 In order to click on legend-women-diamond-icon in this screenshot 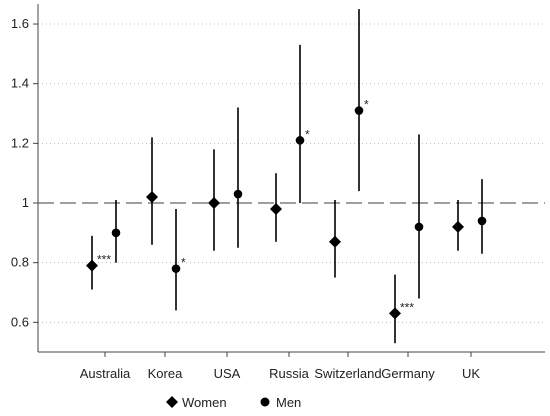, I will do `click(172, 402)`.